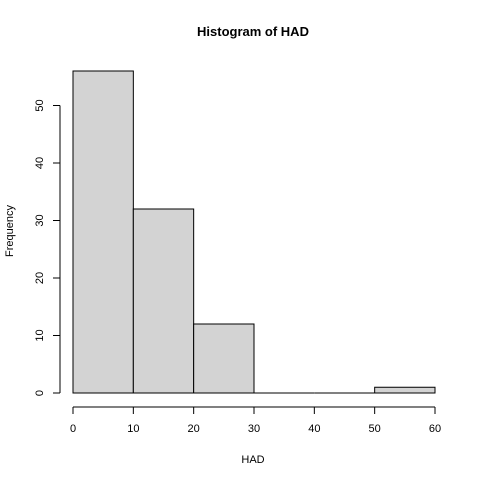 This screenshot has width=480, height=480. I want to click on x-tick-label: 40, so click(314, 429).